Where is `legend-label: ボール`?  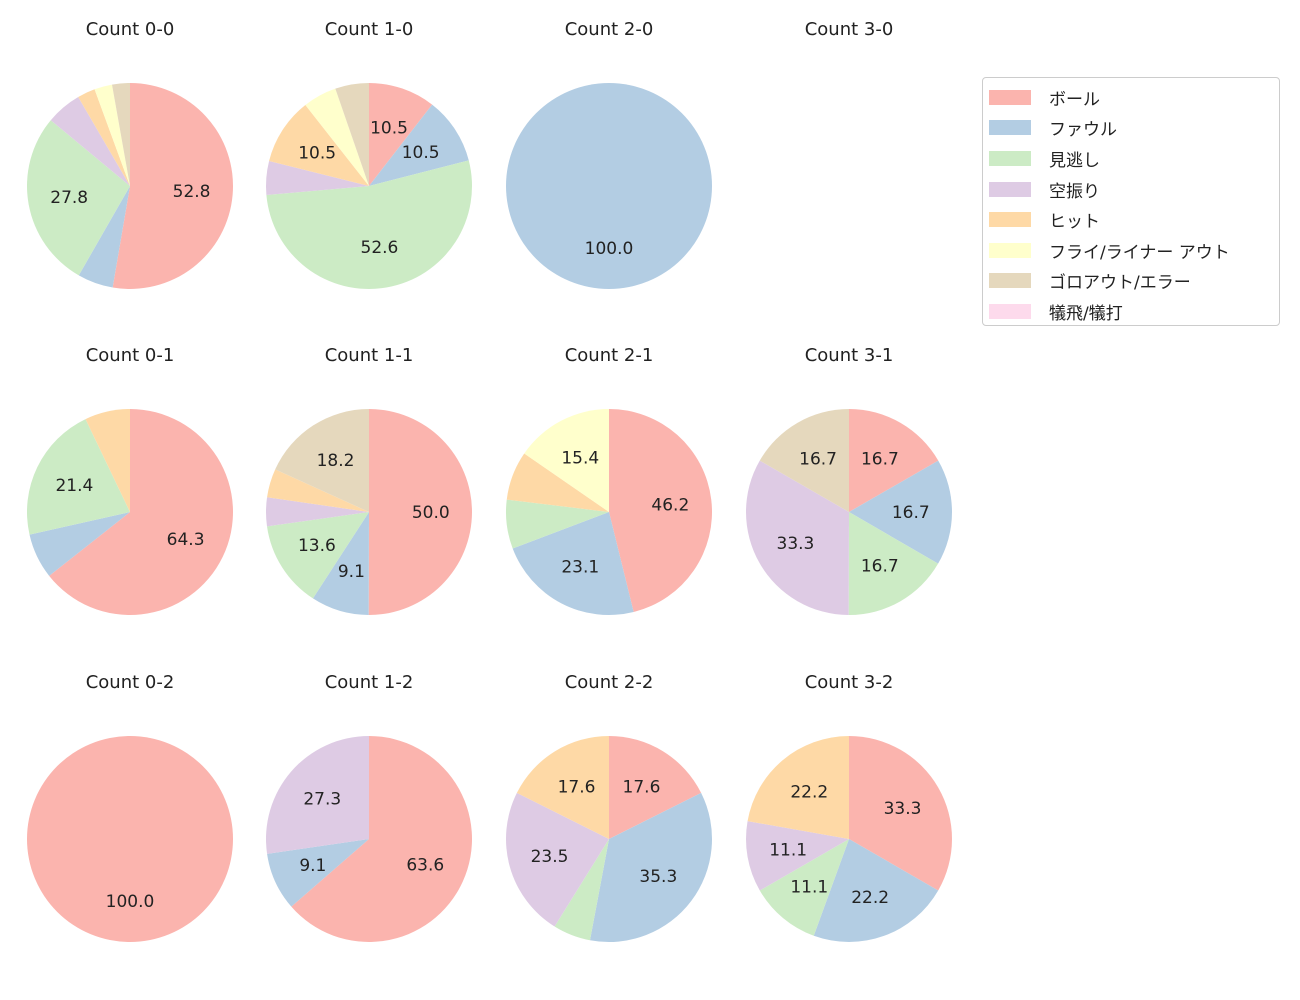 legend-label: ボール is located at coordinates (1074, 99).